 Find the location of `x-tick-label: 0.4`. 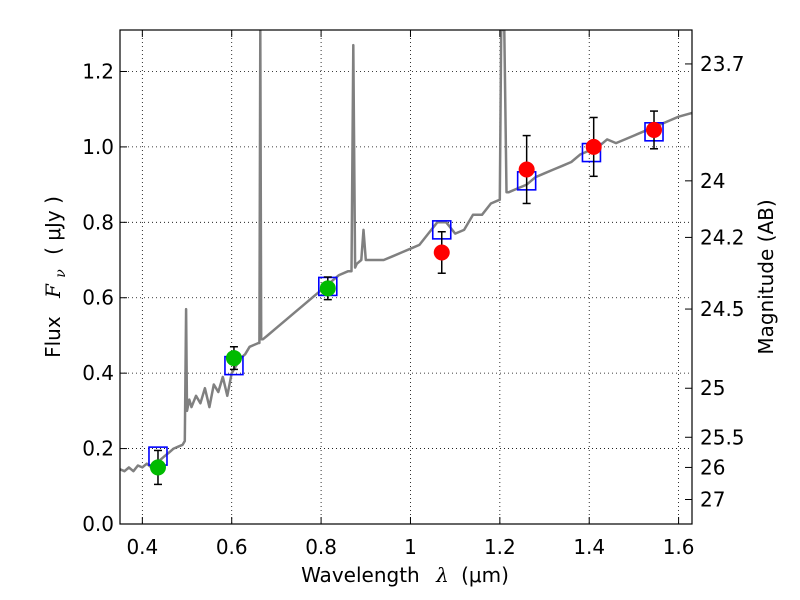

x-tick-label: 0.4 is located at coordinates (142, 547).